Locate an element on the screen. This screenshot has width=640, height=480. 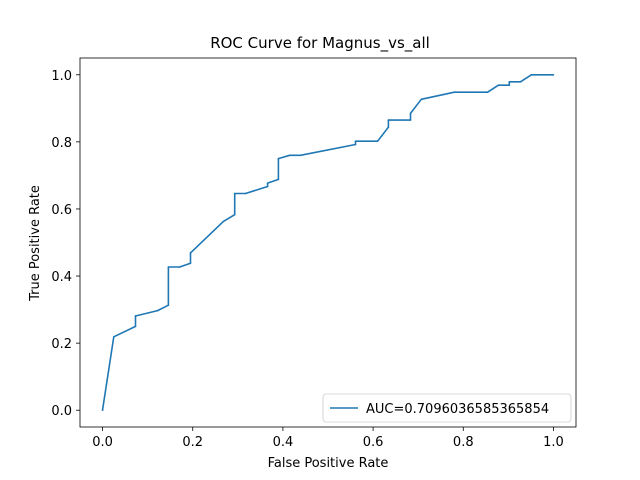
y-tick-label: 0.0 is located at coordinates (61, 411).